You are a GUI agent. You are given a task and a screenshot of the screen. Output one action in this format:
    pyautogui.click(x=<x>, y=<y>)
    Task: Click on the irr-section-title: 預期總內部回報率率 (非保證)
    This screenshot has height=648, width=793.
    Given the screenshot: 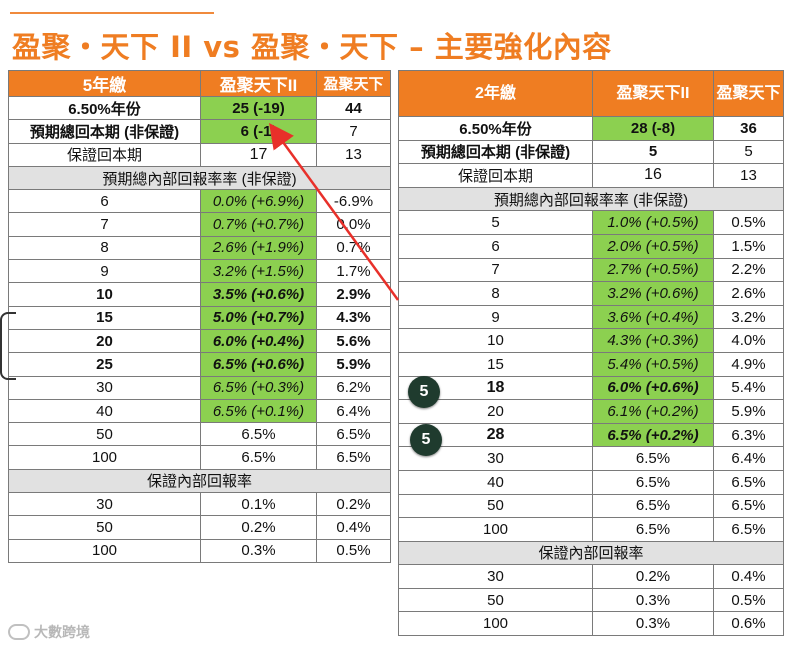 What is the action you would take?
    pyautogui.click(x=591, y=199)
    